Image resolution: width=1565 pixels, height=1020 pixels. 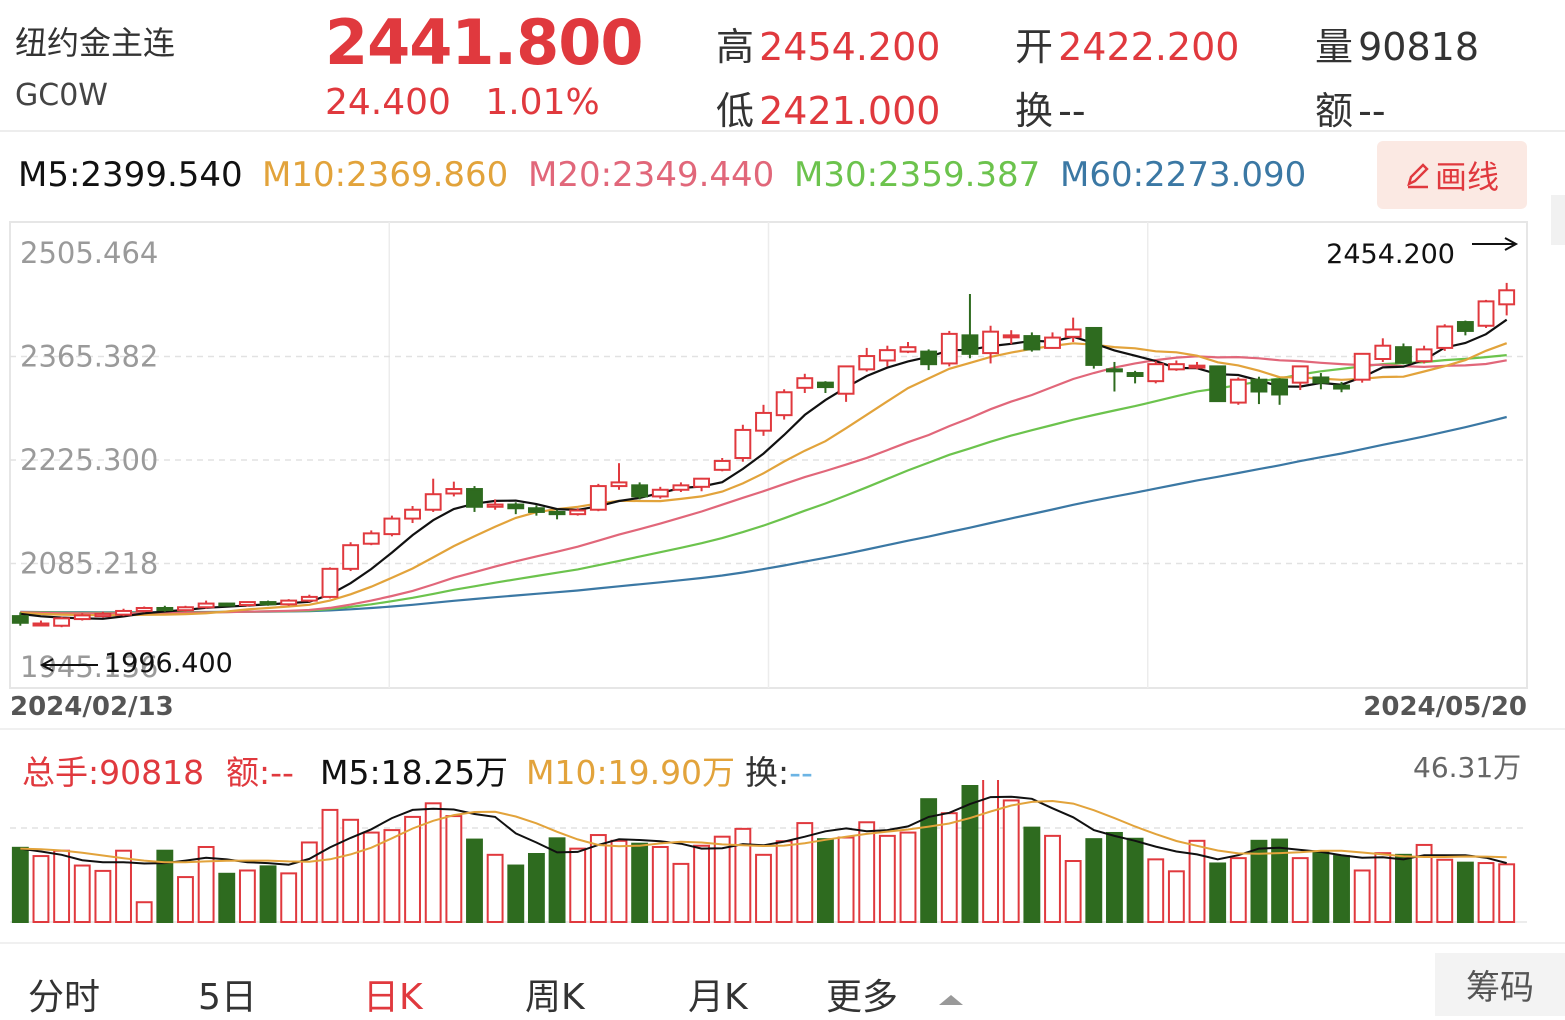 What do you see at coordinates (1050, 107) in the screenshot?
I see `turnover-stat: 换 --` at bounding box center [1050, 107].